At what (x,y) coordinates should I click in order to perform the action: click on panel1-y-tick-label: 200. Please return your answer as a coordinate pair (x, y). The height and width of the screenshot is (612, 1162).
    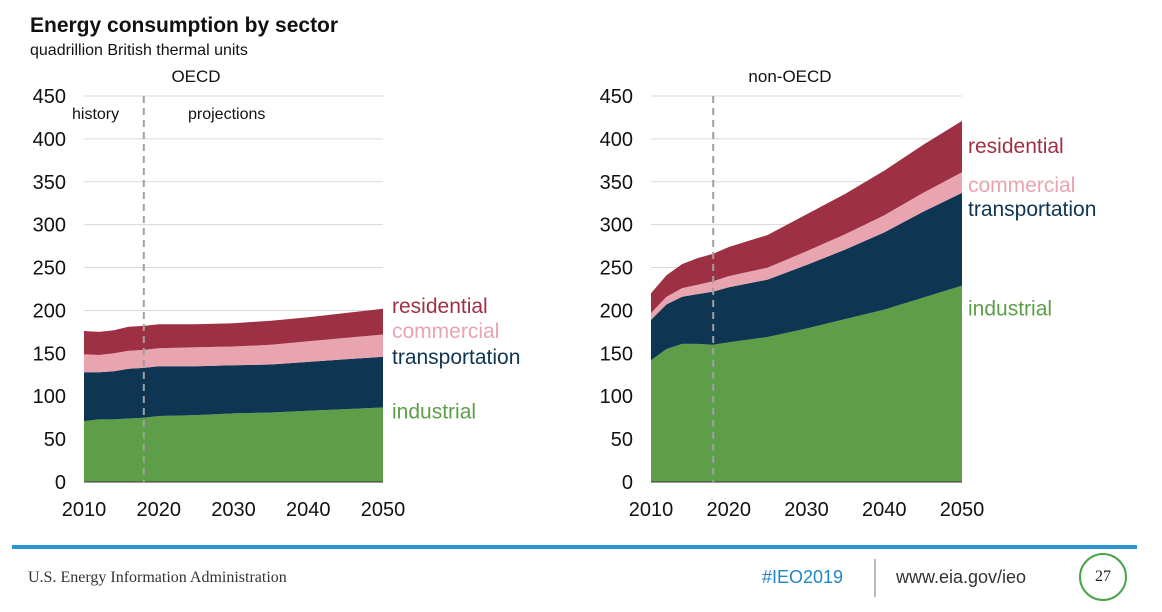
    Looking at the image, I should click on (49, 311).